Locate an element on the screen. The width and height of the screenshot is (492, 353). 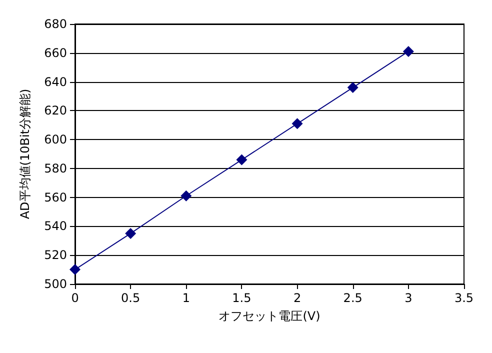
y-tick-label: 540 is located at coordinates (55, 226).